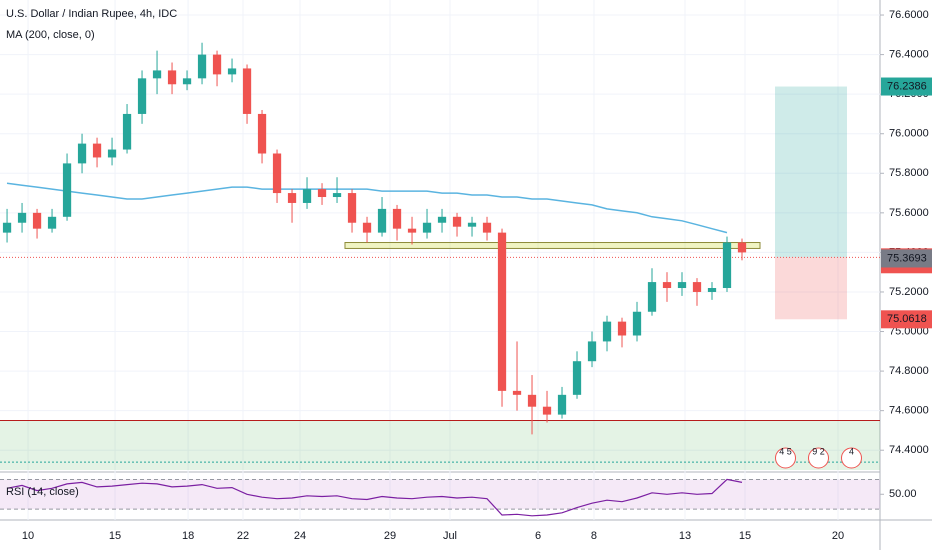 This screenshot has height=550, width=932. Describe the element at coordinates (42, 492) in the screenshot. I see `rsi-label: RSI (14, close)` at that location.